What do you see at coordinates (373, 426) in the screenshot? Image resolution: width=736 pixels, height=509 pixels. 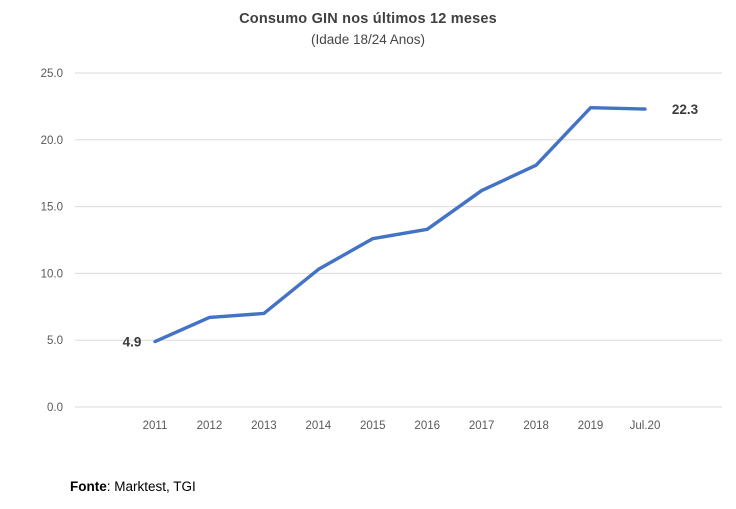 I see `x-tick-label: 2015` at bounding box center [373, 426].